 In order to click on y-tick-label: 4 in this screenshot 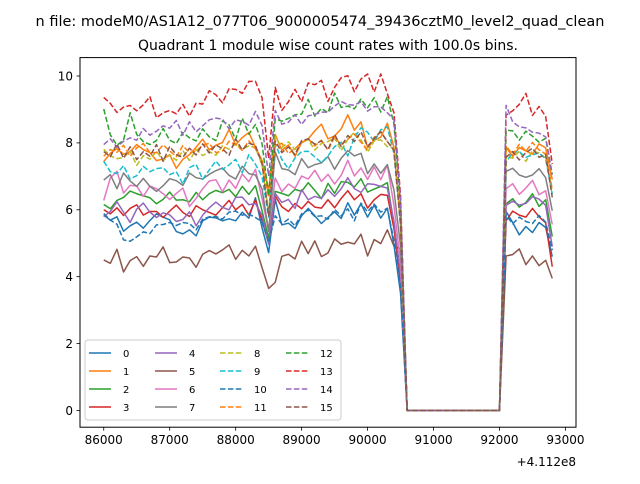, I will do `click(69, 277)`.